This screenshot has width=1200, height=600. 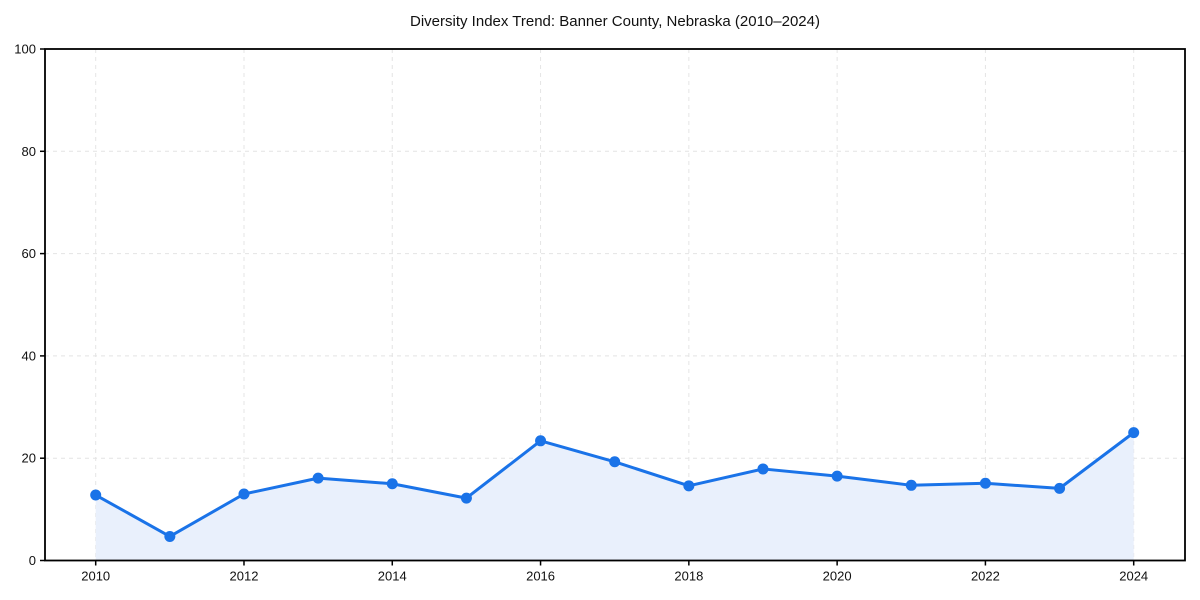 I want to click on x-tick-label-2022: 2022, so click(x=985, y=576).